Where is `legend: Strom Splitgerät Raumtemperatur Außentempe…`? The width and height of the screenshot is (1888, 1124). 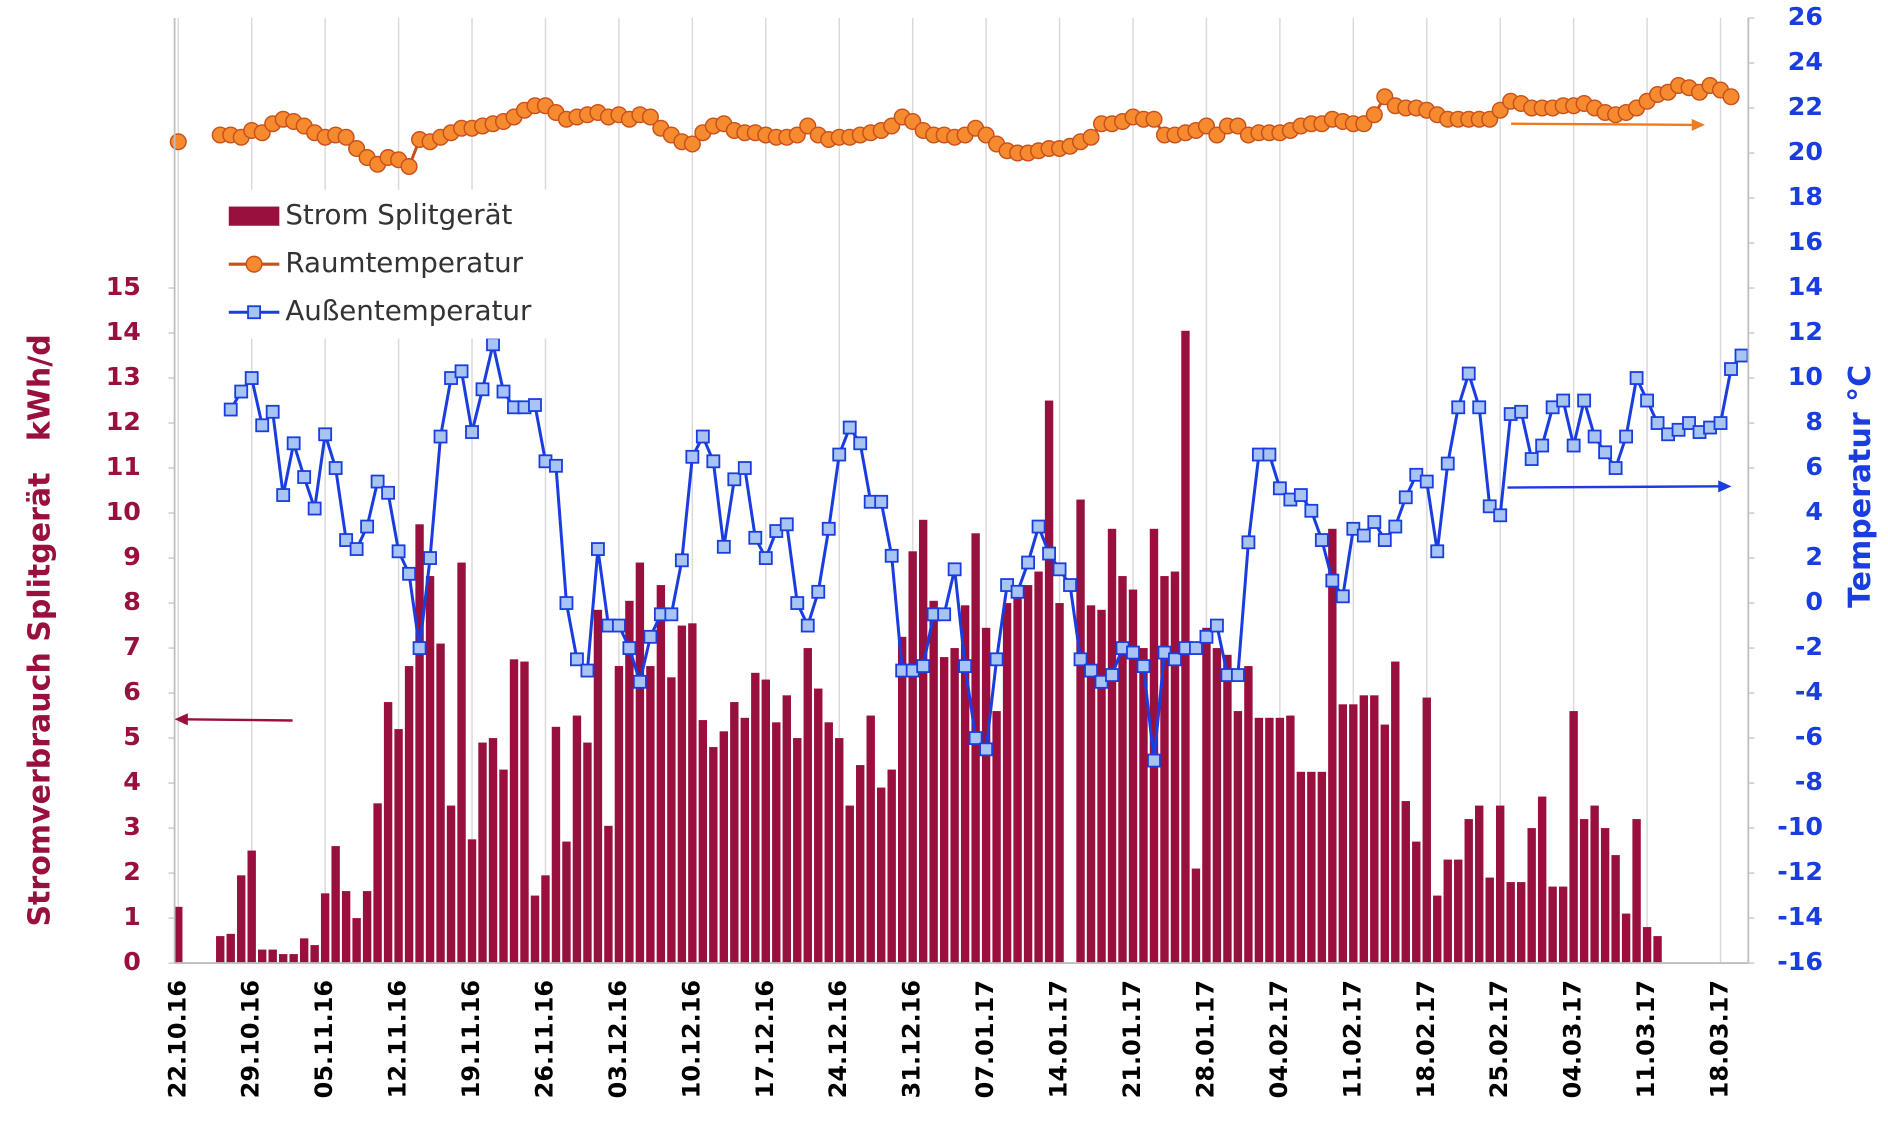 legend: Strom Splitgerät Raumtemperatur Außentempe… is located at coordinates (391, 264).